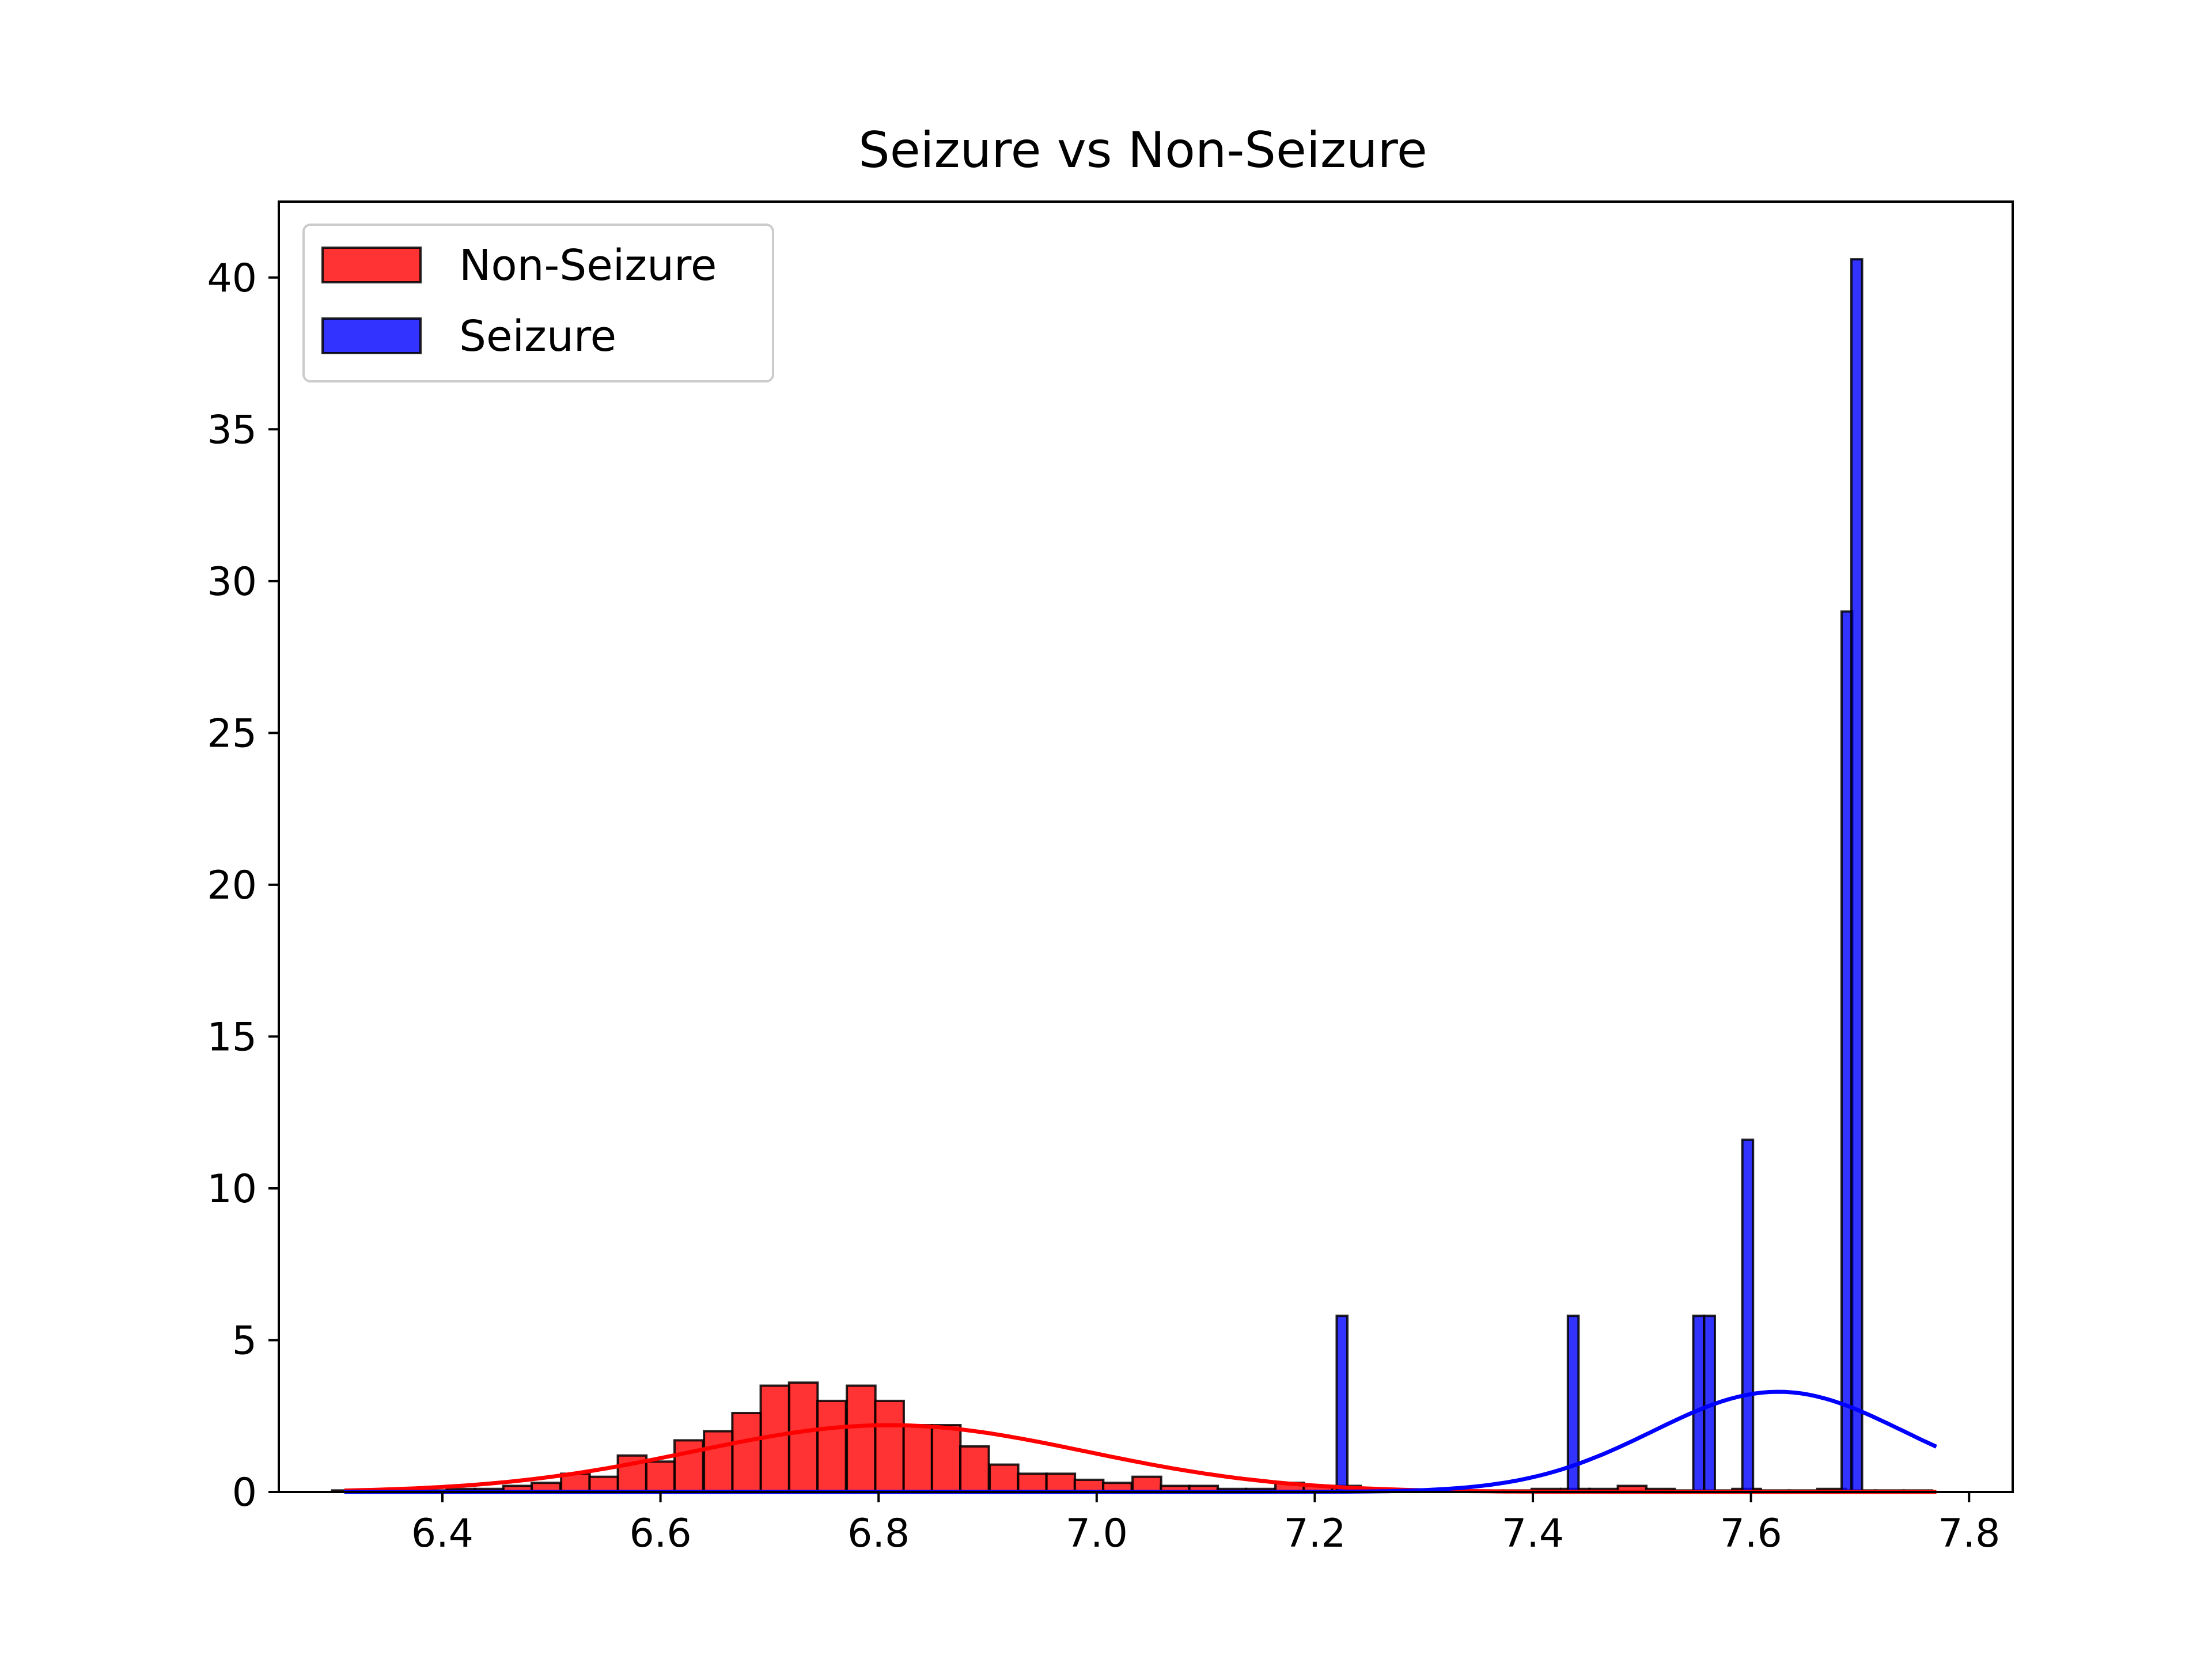  Describe the element at coordinates (878, 1533) in the screenshot. I see `x-tick-label: 6.8` at that location.